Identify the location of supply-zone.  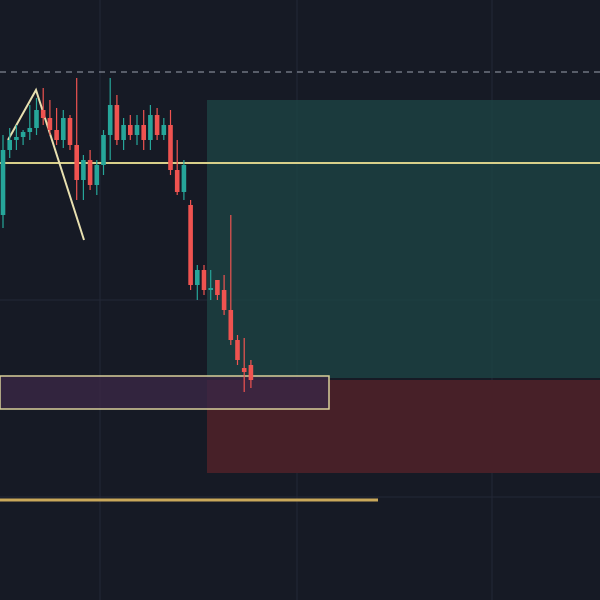
(165, 392).